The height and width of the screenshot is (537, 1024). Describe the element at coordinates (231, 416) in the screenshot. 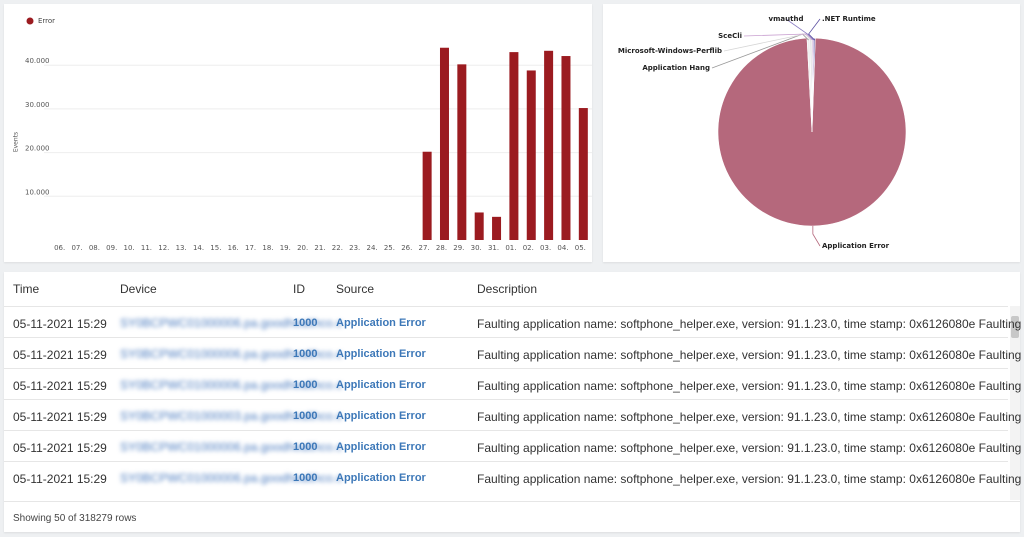

I see `device-cell: SY0BCPWC01000003.pa.goodhealthco.c` at that location.